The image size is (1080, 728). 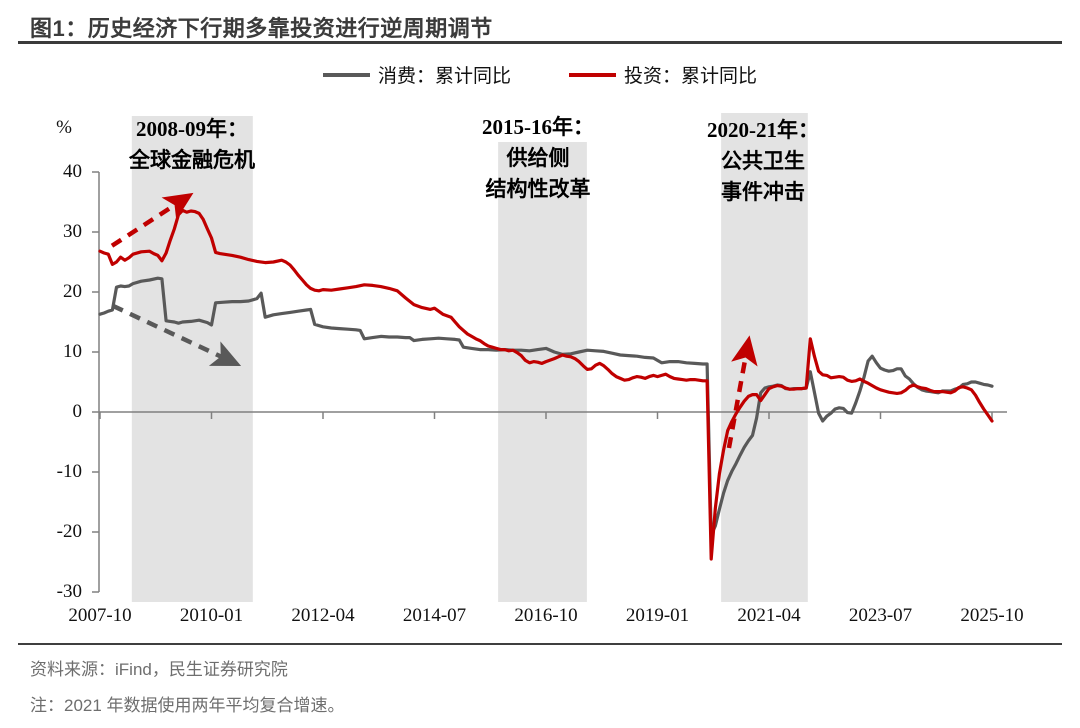 I want to click on x-tick-label: 2010-01, so click(x=211, y=615).